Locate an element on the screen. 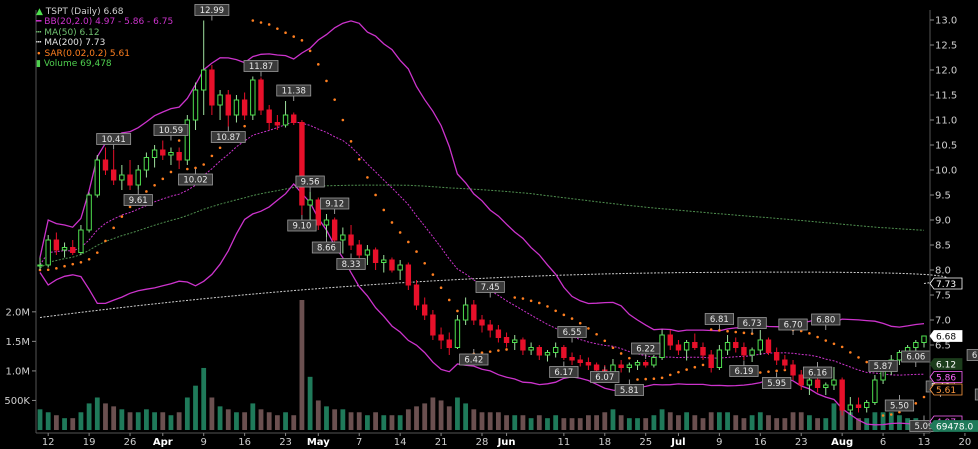  right-tag-label: 6.12 is located at coordinates (946, 366).